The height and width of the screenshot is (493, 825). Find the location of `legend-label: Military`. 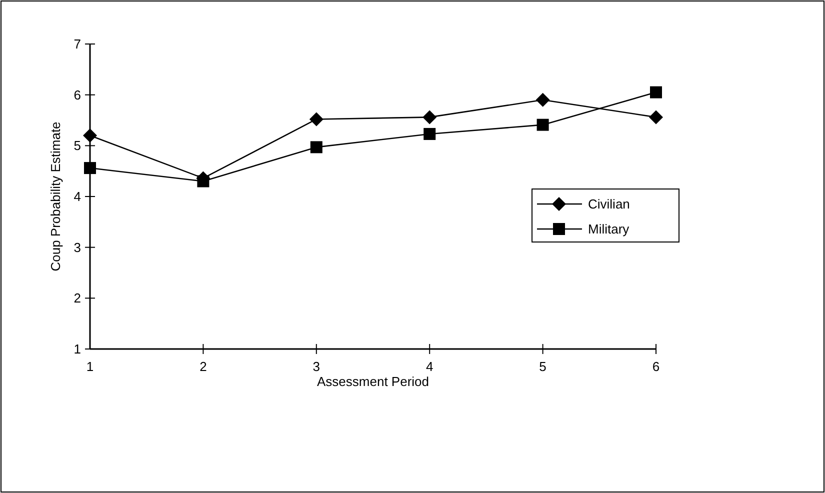

legend-label: Military is located at coordinates (609, 229).